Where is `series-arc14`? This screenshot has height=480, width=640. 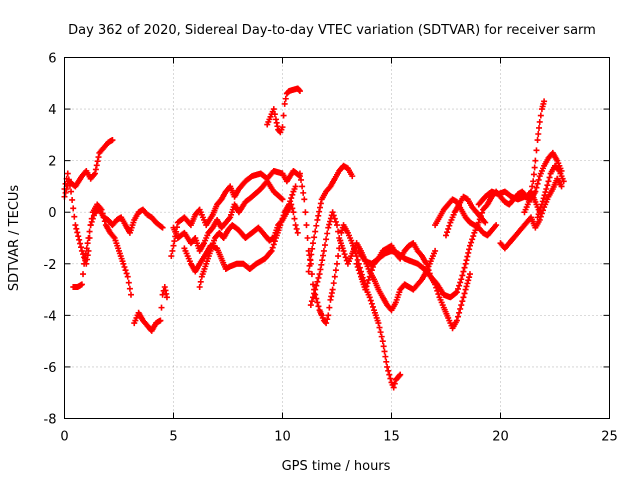 series-arc14 is located at coordinates (449, 244).